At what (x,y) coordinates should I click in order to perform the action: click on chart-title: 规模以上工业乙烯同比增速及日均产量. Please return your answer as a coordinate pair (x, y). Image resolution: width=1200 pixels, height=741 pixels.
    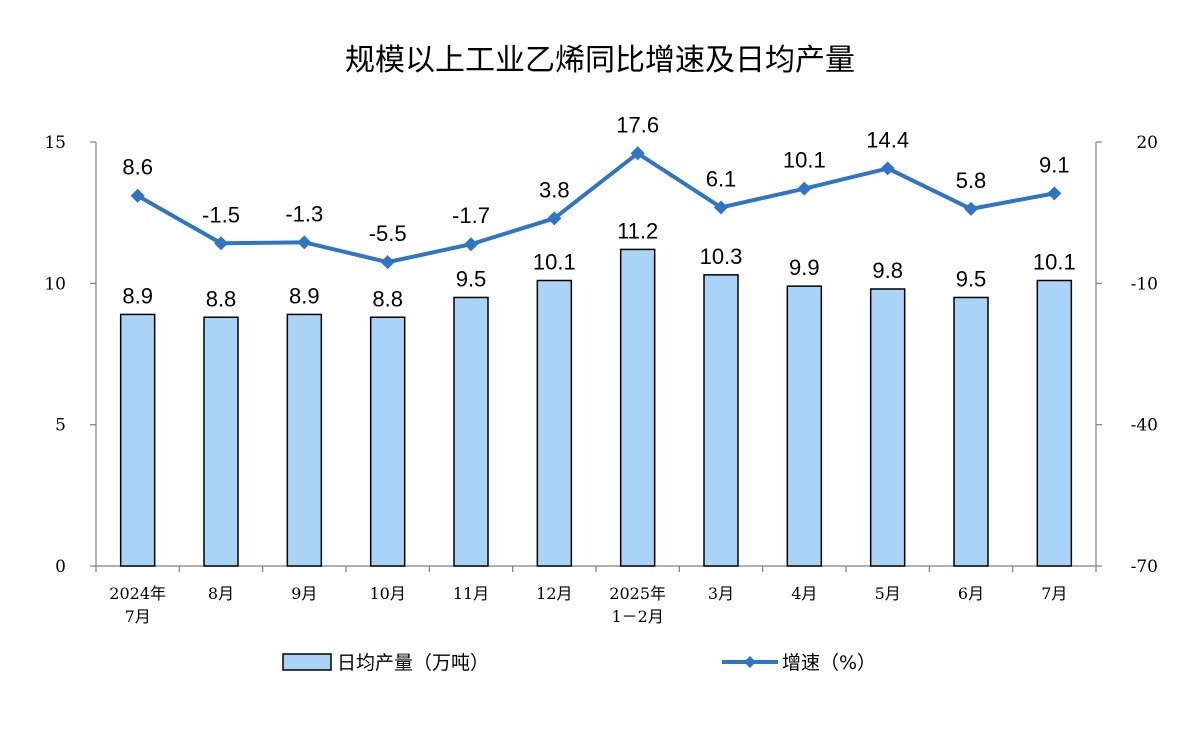
    Looking at the image, I should click on (600, 60).